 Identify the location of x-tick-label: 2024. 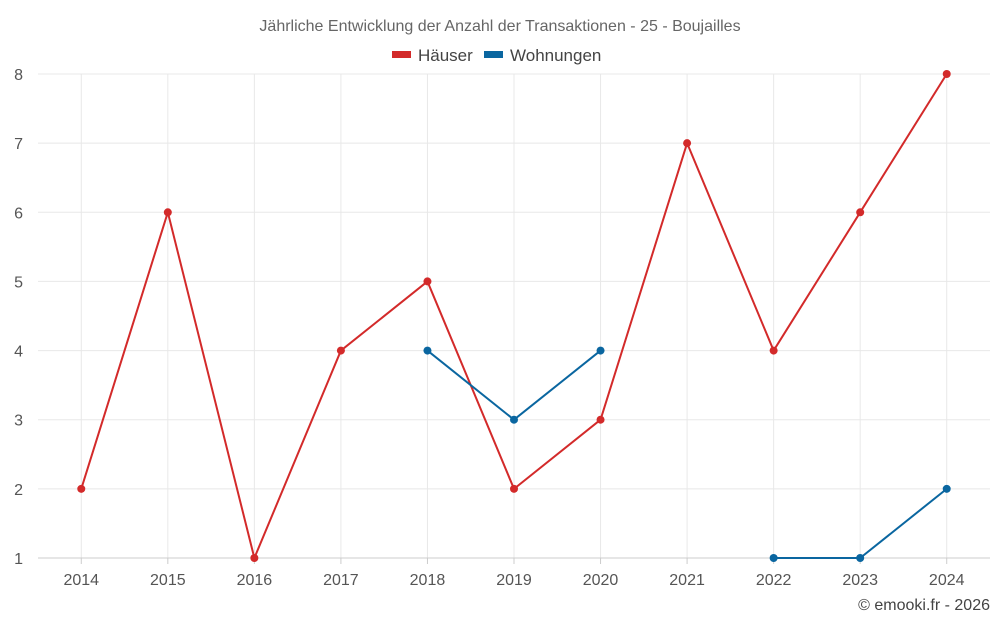
(947, 580).